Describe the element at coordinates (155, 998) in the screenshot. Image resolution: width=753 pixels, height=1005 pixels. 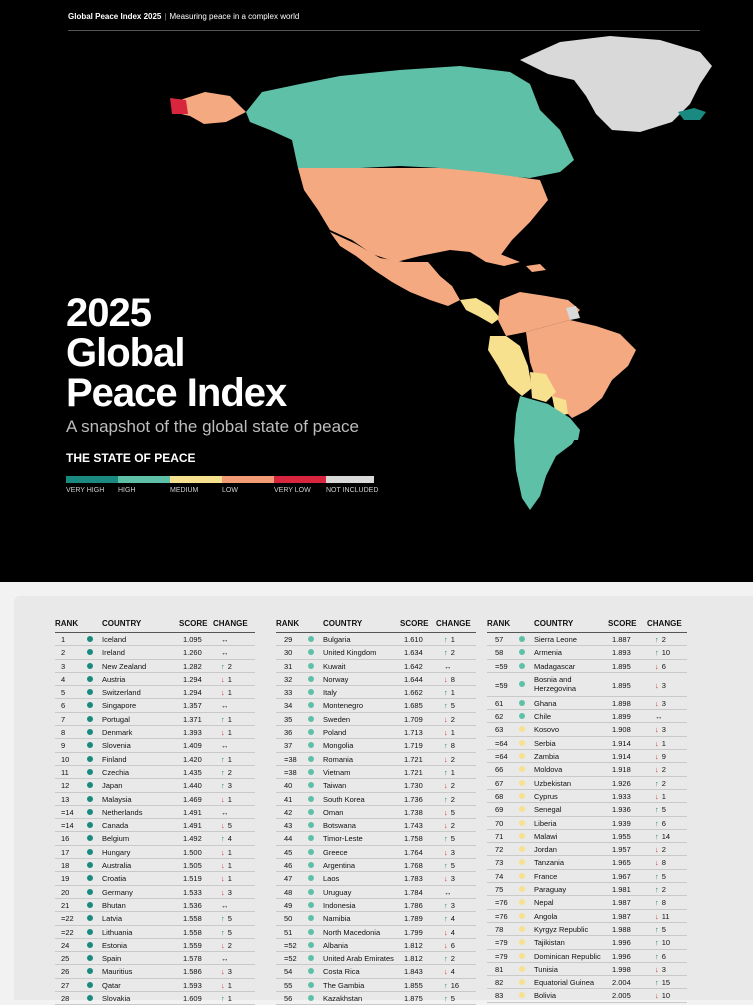
I see `table-row: 28 Slovakia 1.609 ↑ 1` at that location.